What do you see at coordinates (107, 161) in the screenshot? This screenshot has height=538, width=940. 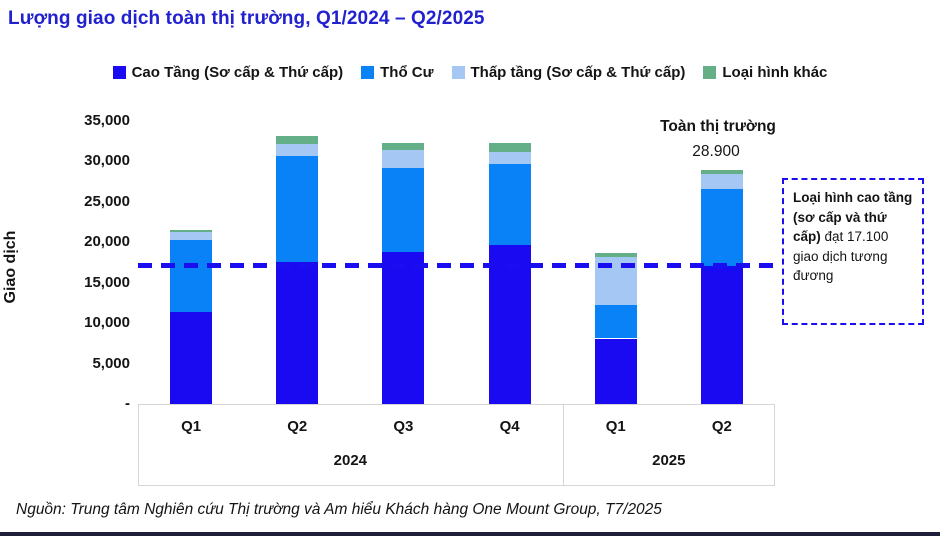 I see `y-tick-label: 30,000` at bounding box center [107, 161].